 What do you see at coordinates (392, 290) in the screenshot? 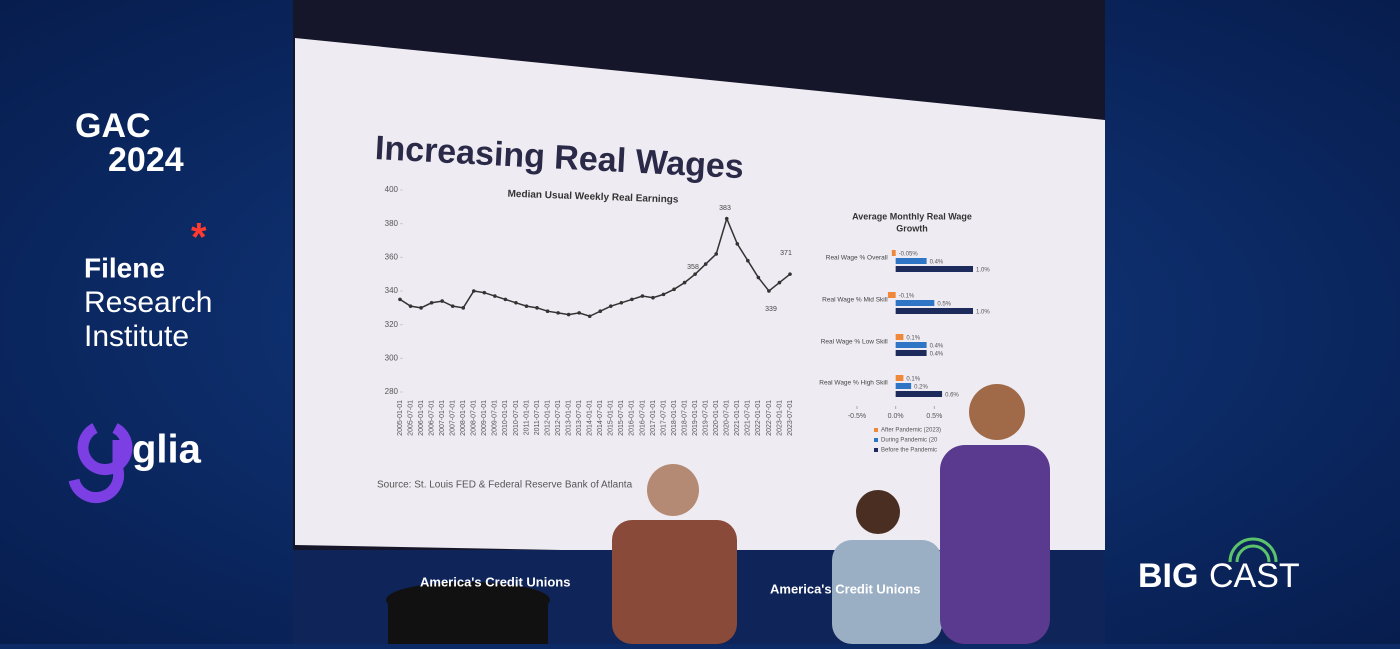
I see `y-tick-label: 340` at bounding box center [392, 290].